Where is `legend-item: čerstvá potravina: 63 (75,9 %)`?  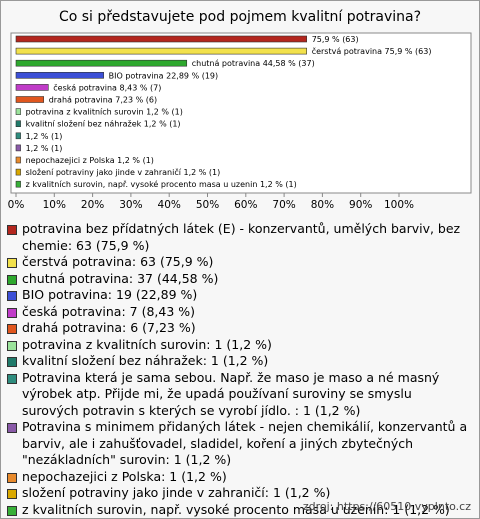
legend-item: čerstvá potravina: 63 (75,9 %) is located at coordinates (238, 262).